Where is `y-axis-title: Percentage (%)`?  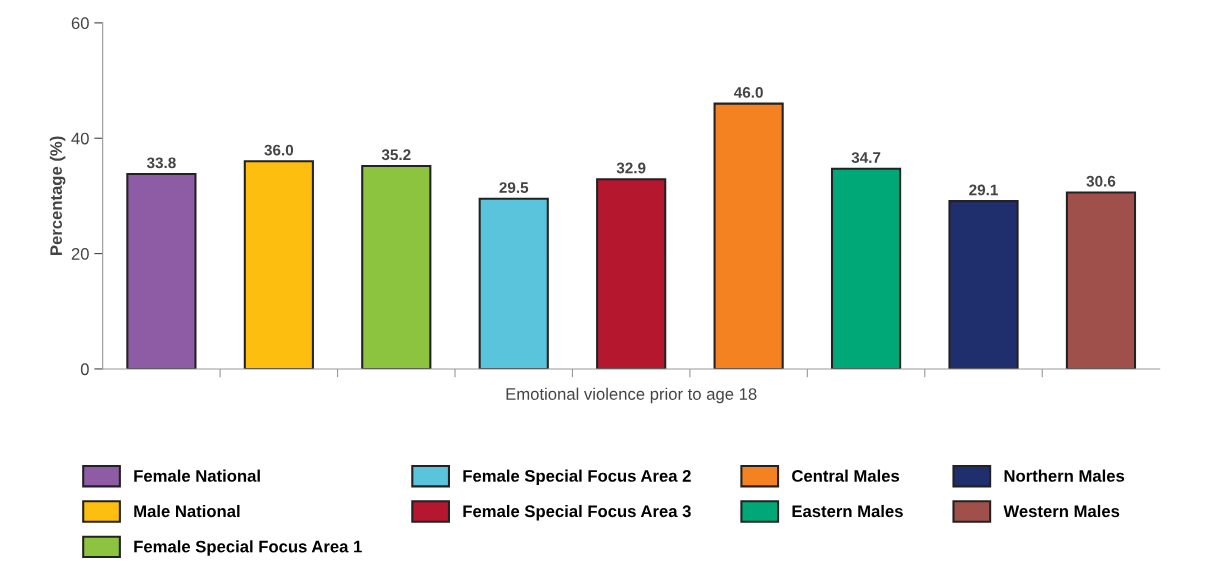
y-axis-title: Percentage (%) is located at coordinates (57, 195).